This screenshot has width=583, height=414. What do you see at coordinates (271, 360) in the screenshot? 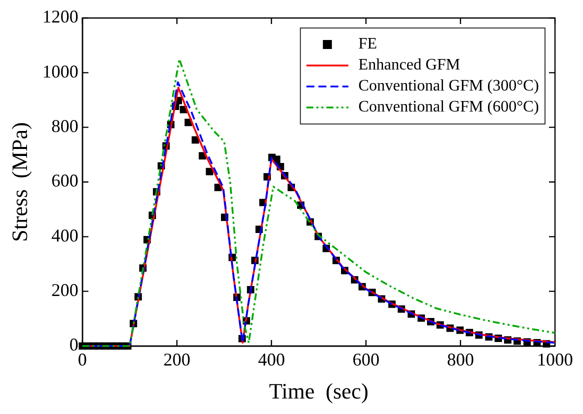
I see `x-tick-label: 400` at bounding box center [271, 360].